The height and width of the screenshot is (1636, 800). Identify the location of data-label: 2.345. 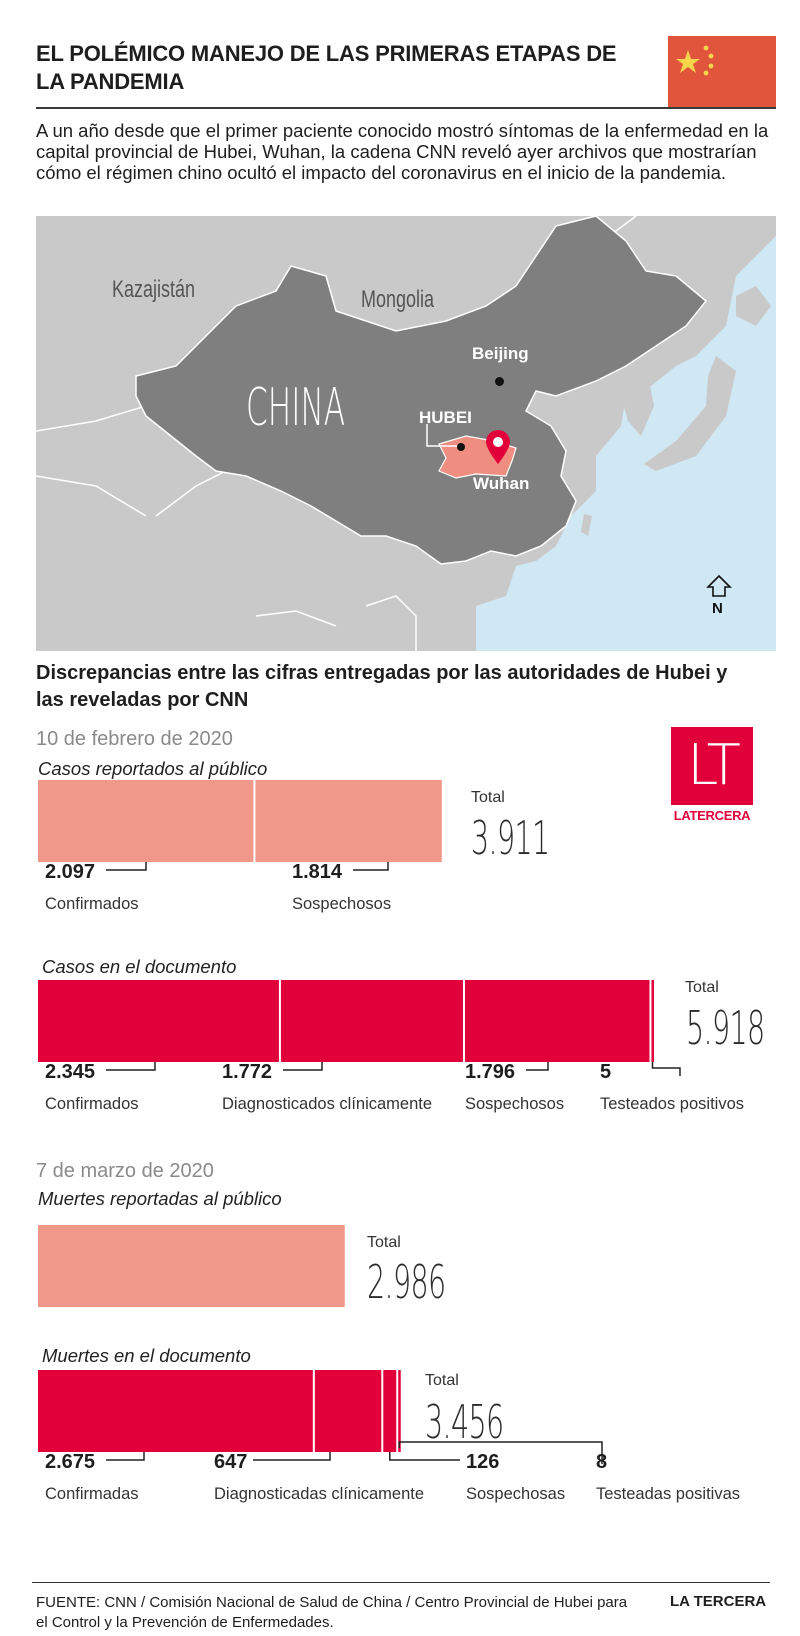
(70, 1072).